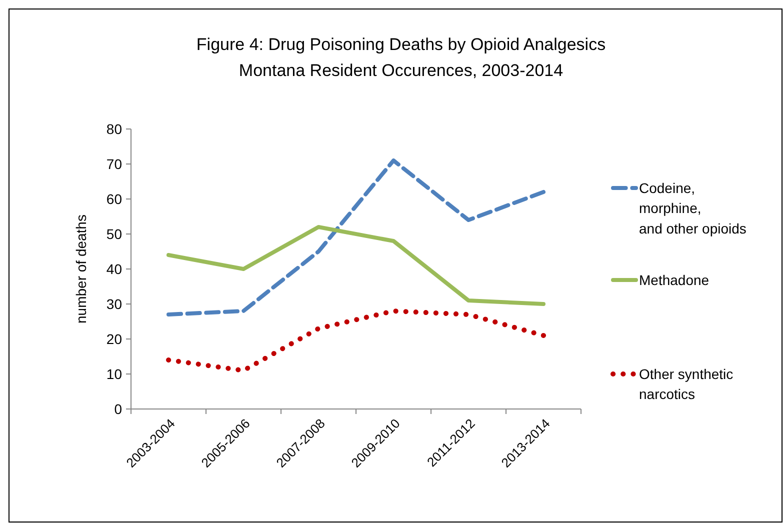  Describe the element at coordinates (114, 268) in the screenshot. I see `y-tick-label: 40` at that location.